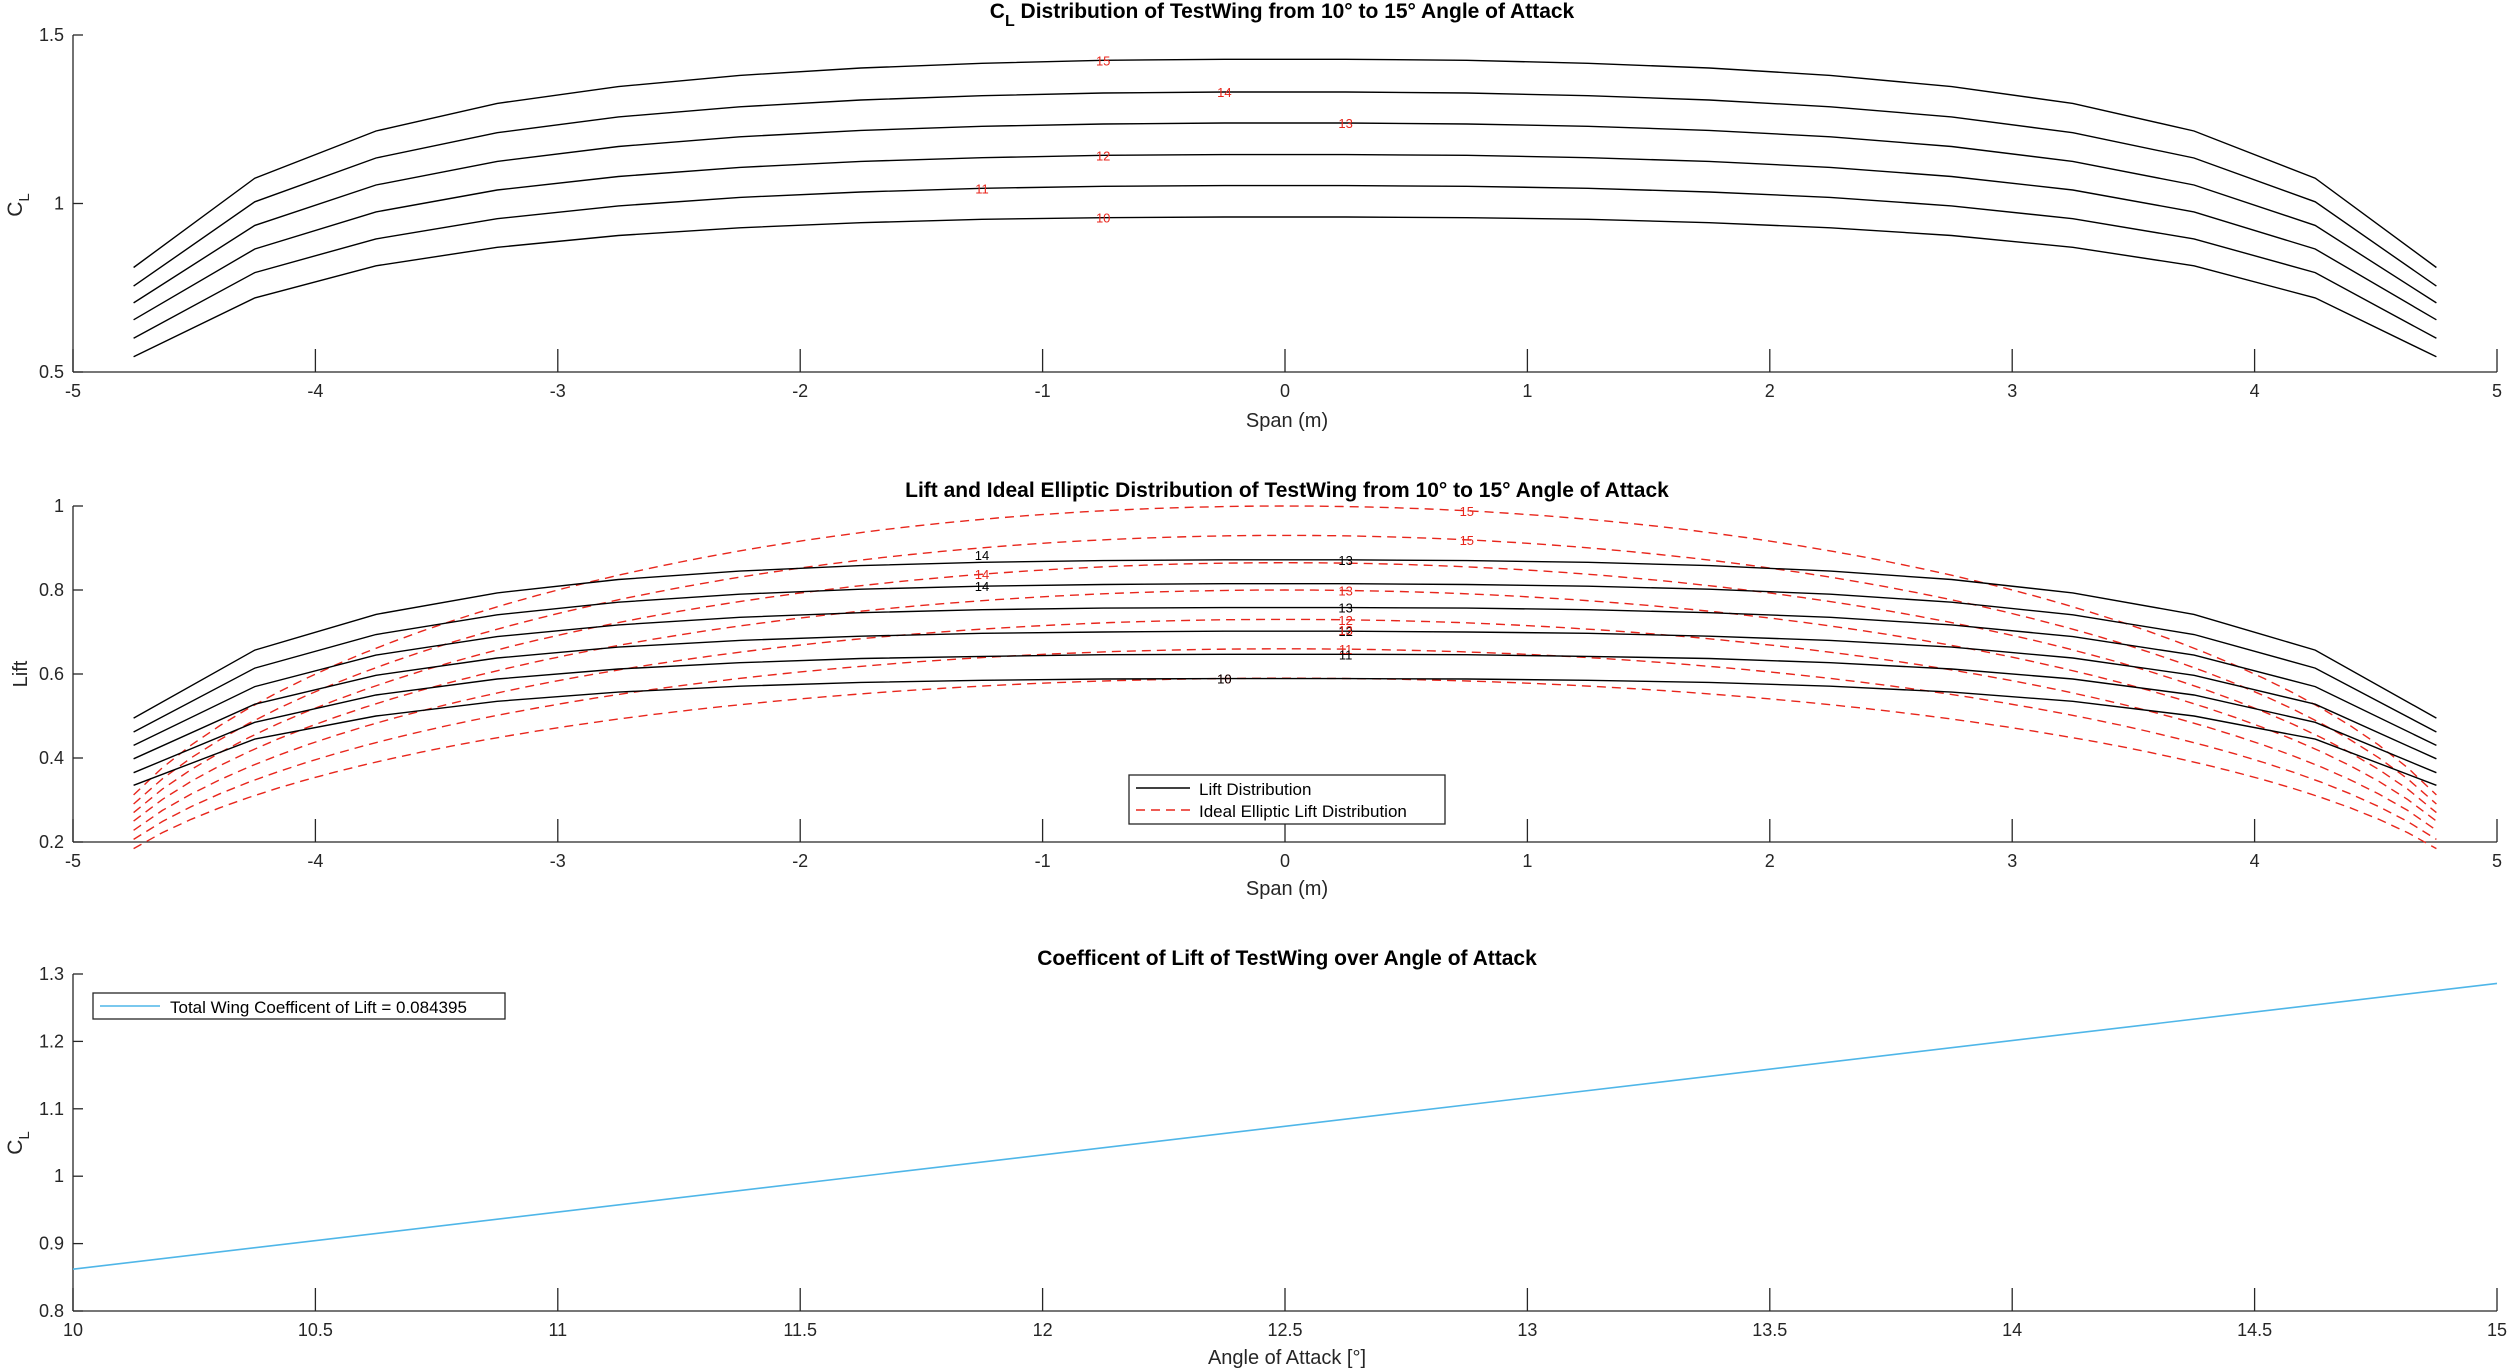 This screenshot has height=1372, width=2513. I want to click on plot3-legend: Total Wing Coefficent of Lift = 0.084395, so click(299, 1006).